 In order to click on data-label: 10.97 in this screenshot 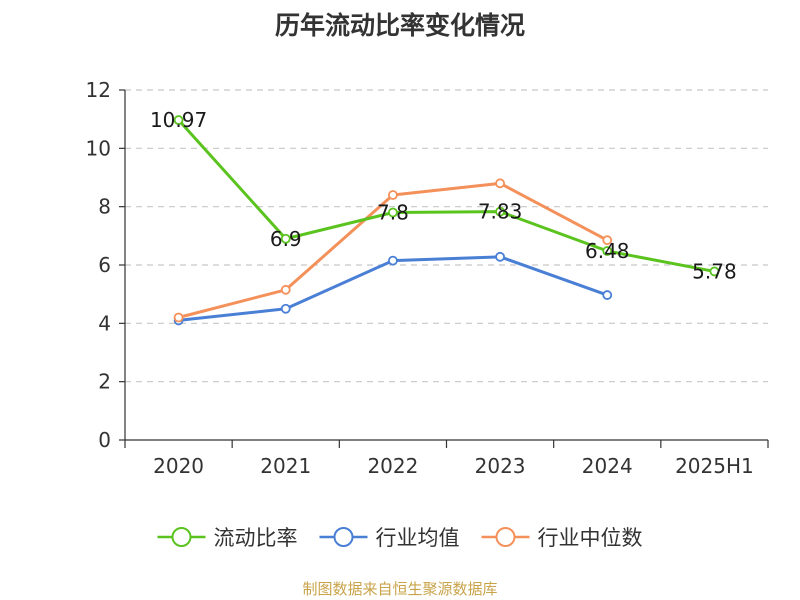, I will do `click(178, 120)`.